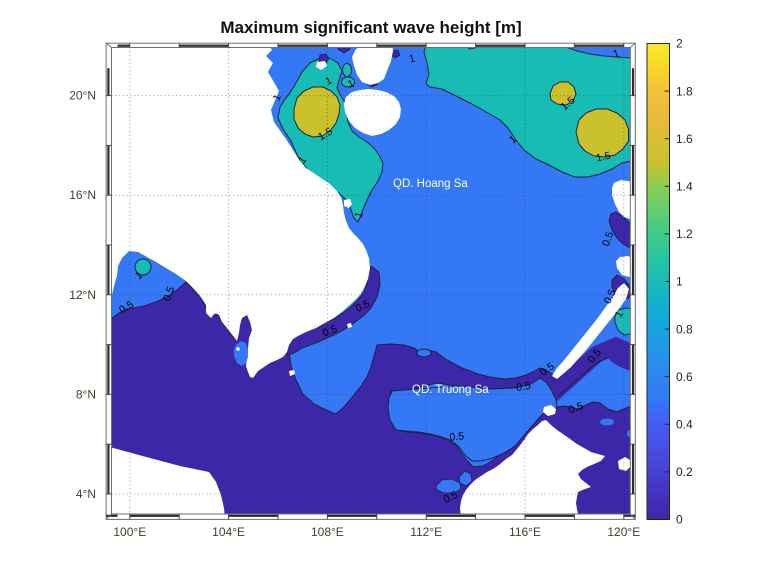 The height and width of the screenshot is (583, 778). I want to click on svg-text: 100°E, so click(129, 532).